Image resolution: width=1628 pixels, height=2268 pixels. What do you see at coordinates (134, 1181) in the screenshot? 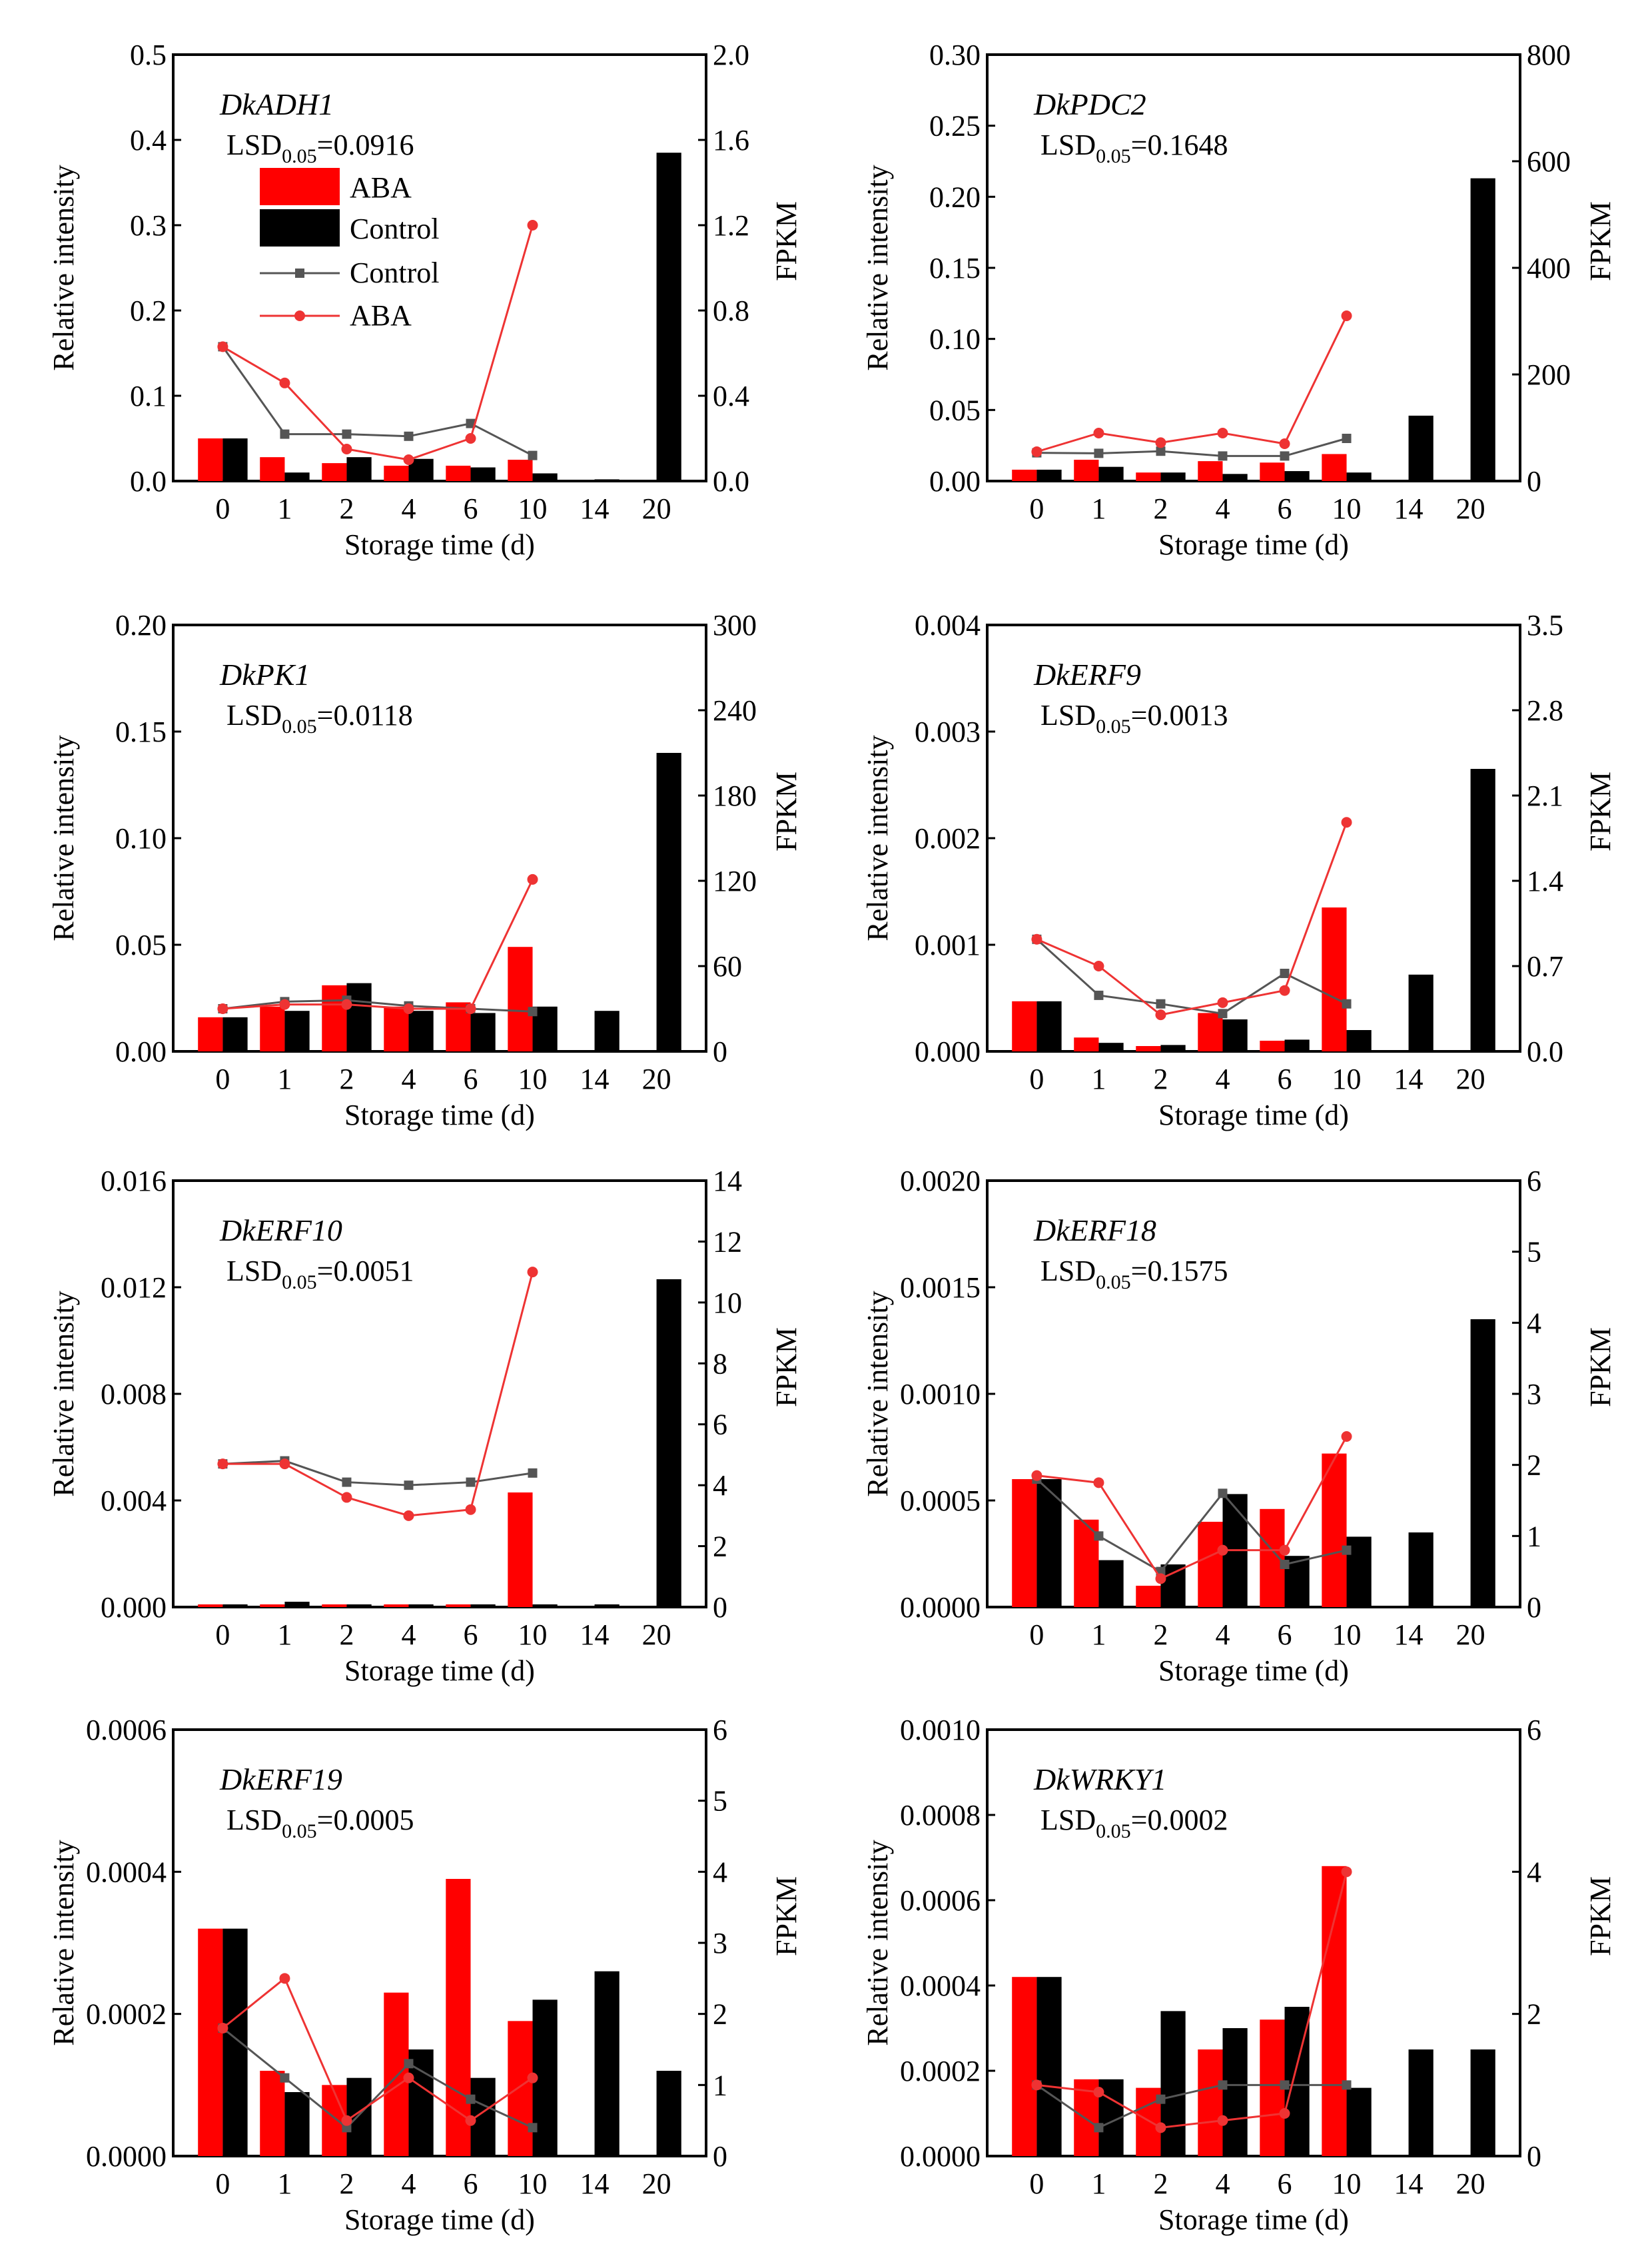
I see `y-tick-label: 0.016` at bounding box center [134, 1181].